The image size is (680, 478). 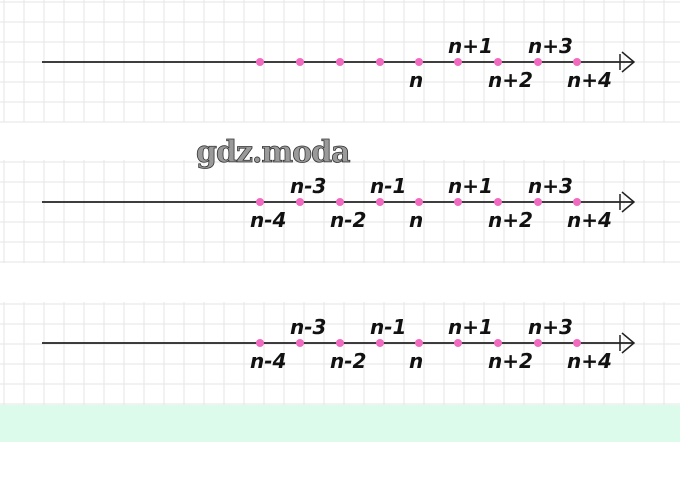 What do you see at coordinates (273, 152) in the screenshot?
I see `watermark-logo: gdz.moda` at bounding box center [273, 152].